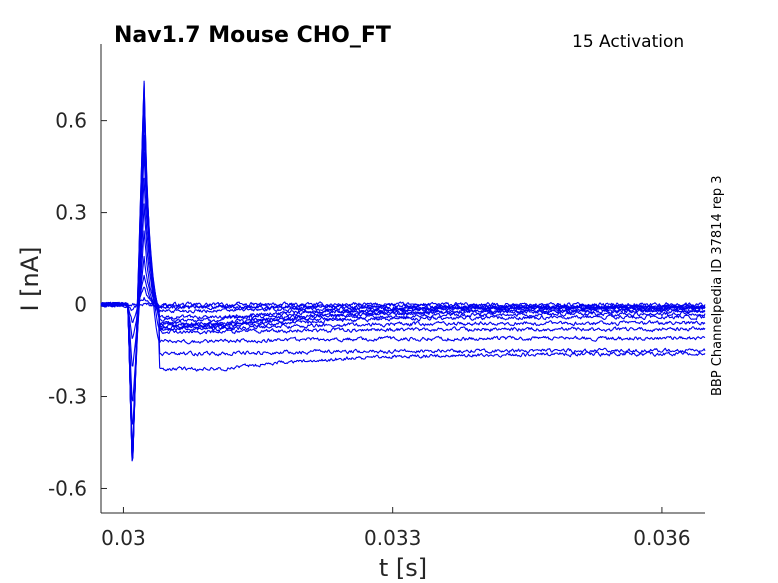 Image resolution: width=778 pixels, height=583 pixels. I want to click on y-tick-label: 0.6, so click(71, 121).